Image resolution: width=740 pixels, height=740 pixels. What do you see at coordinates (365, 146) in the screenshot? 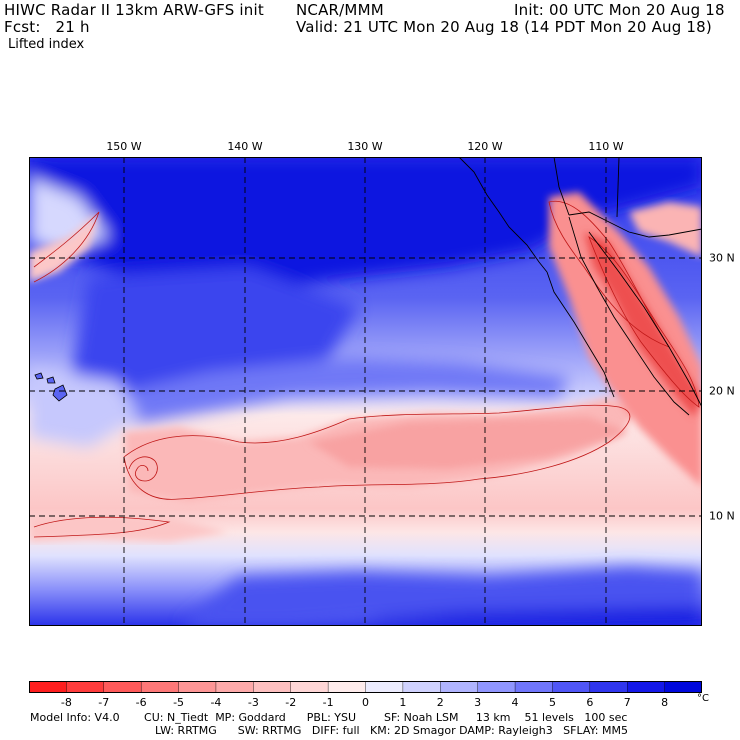
I see `lon-label-130w: 130 W` at bounding box center [365, 146].